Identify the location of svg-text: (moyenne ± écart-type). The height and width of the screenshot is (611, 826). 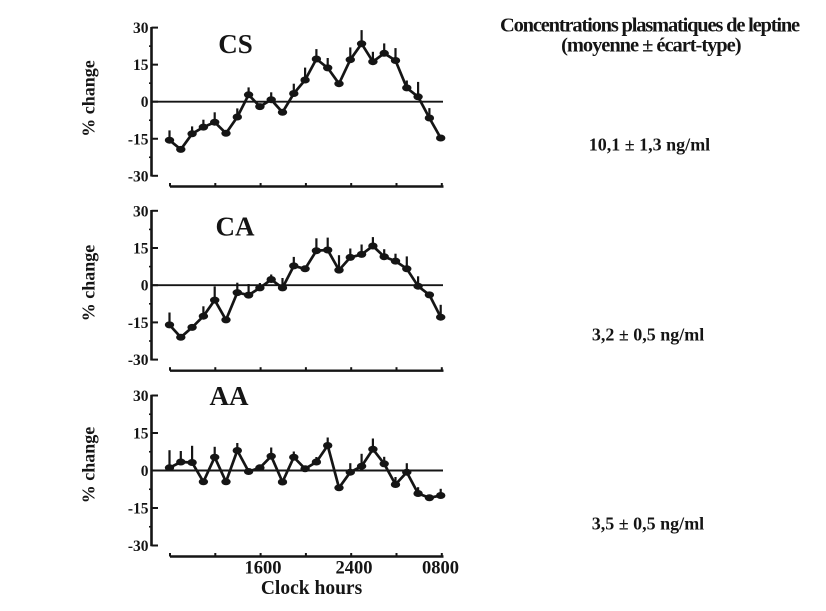
(651, 46).